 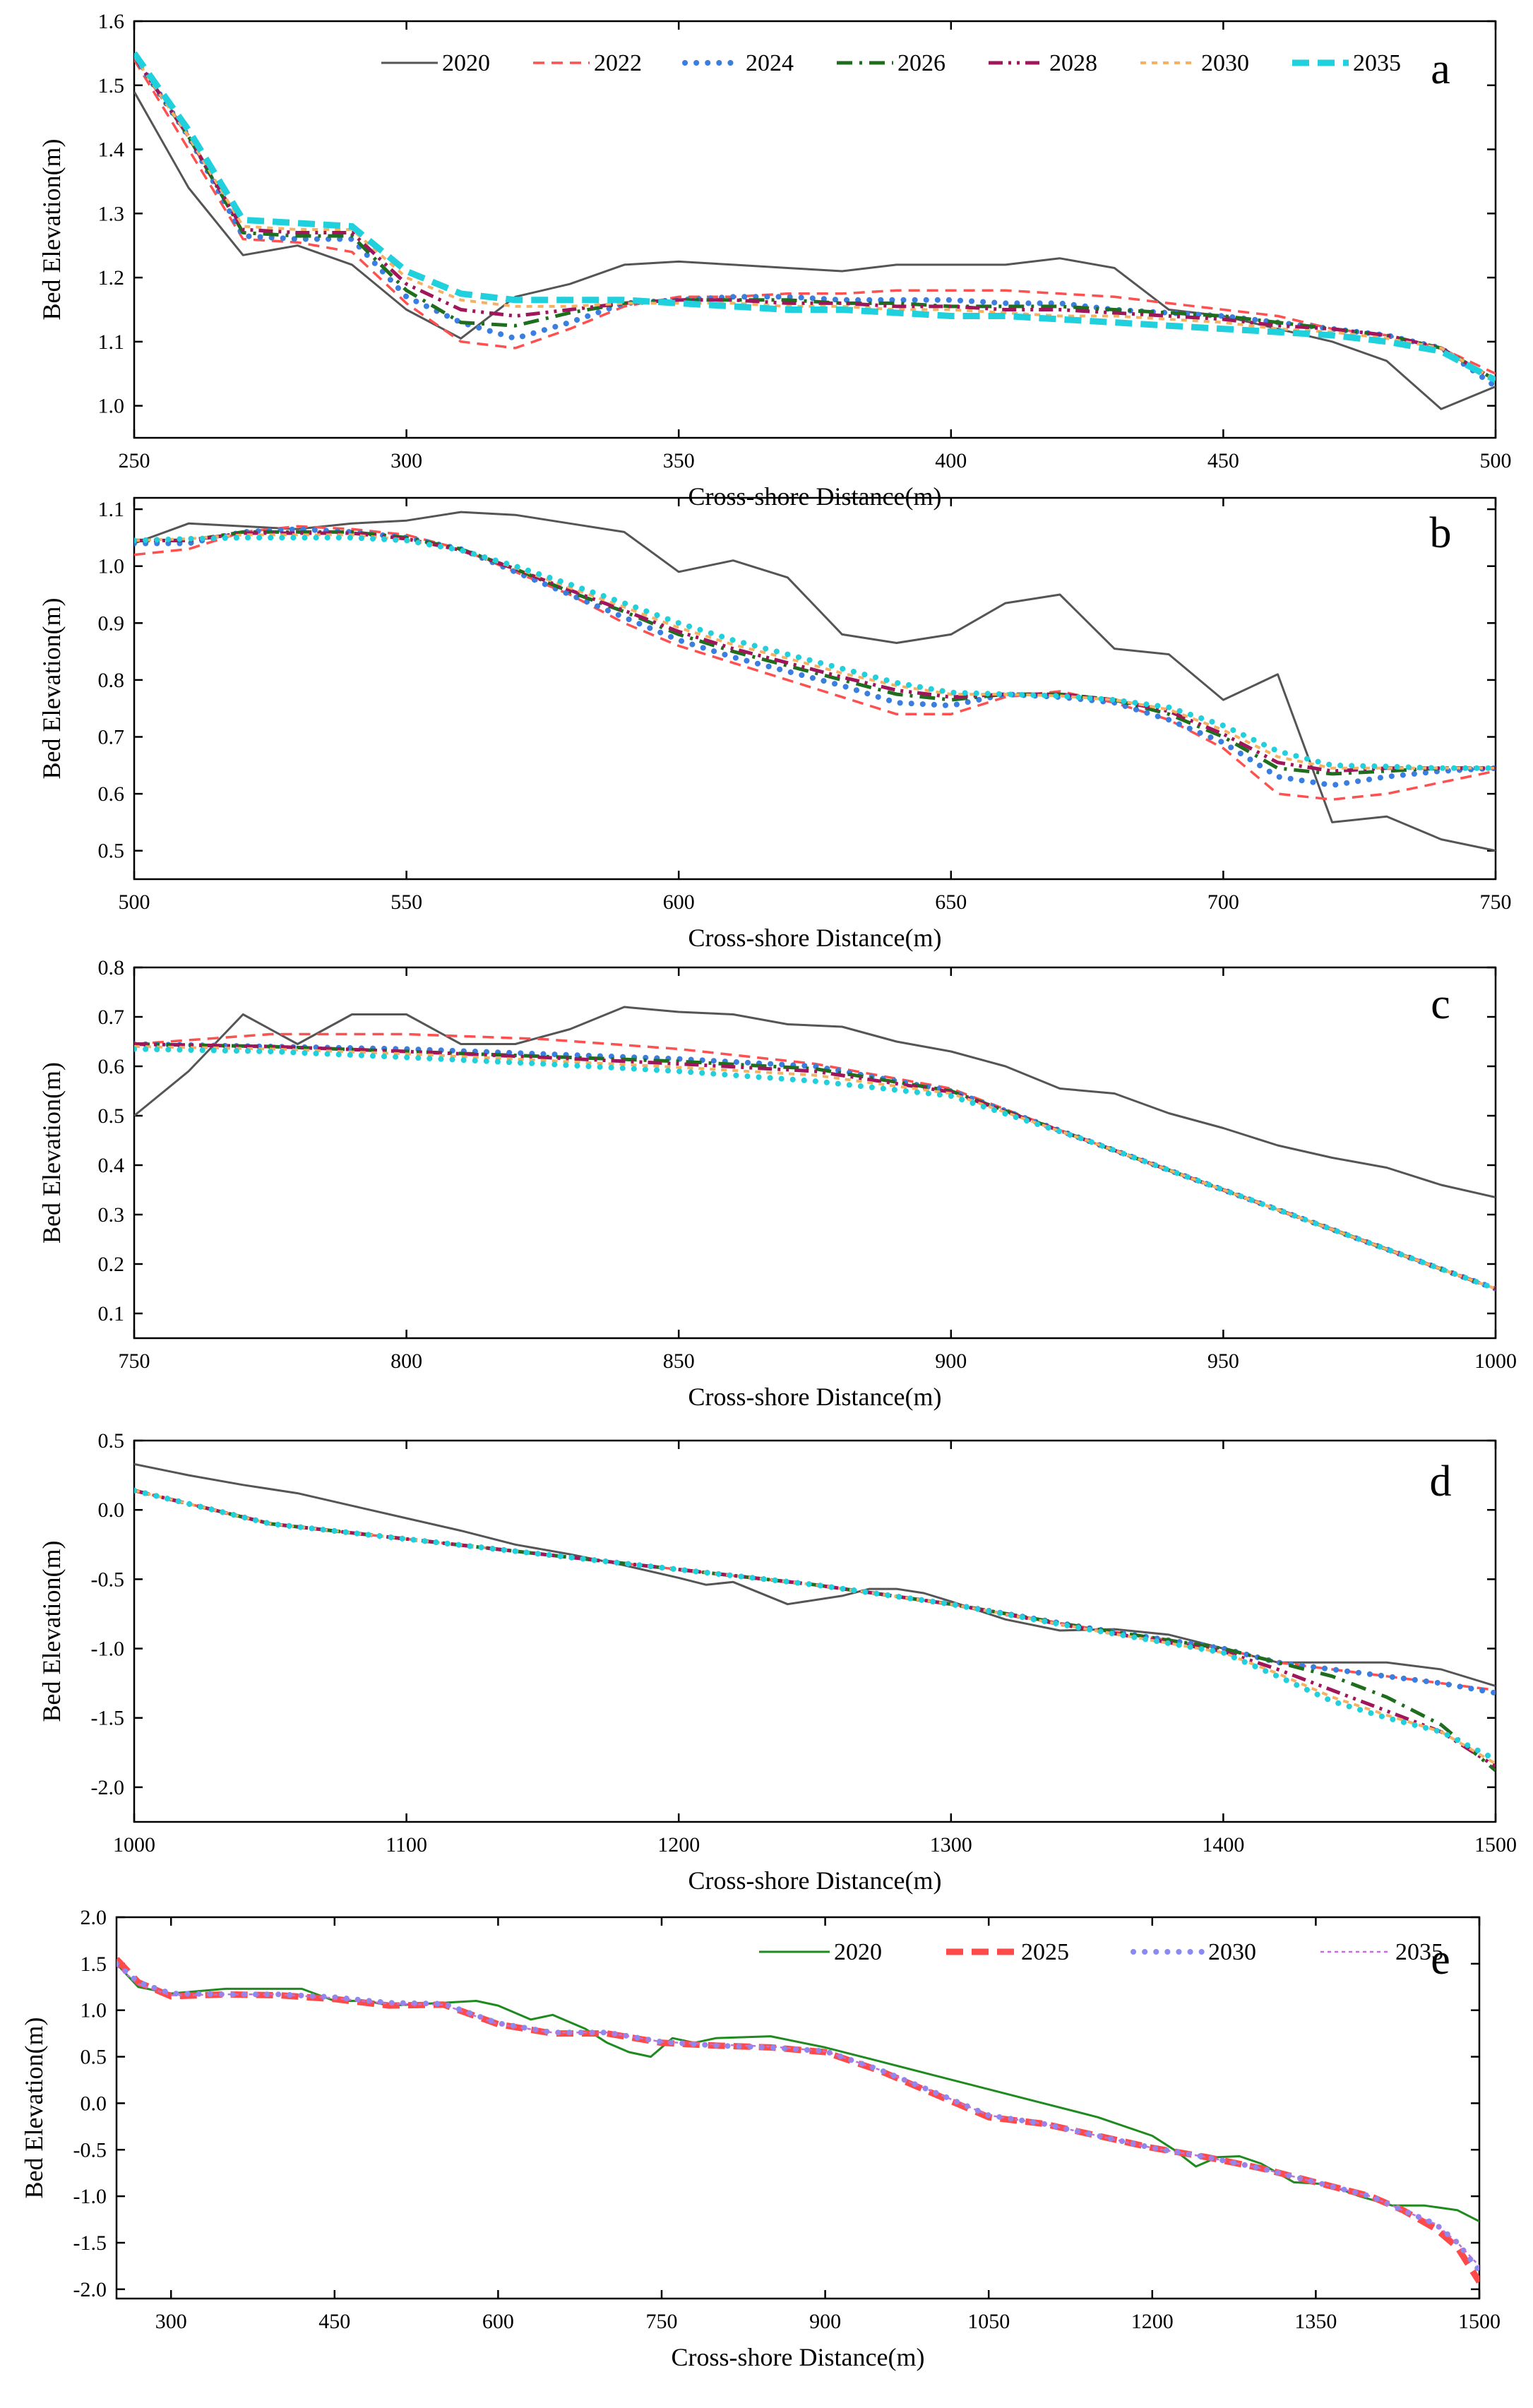 I want to click on series-line-2025, so click(x=798, y=2120).